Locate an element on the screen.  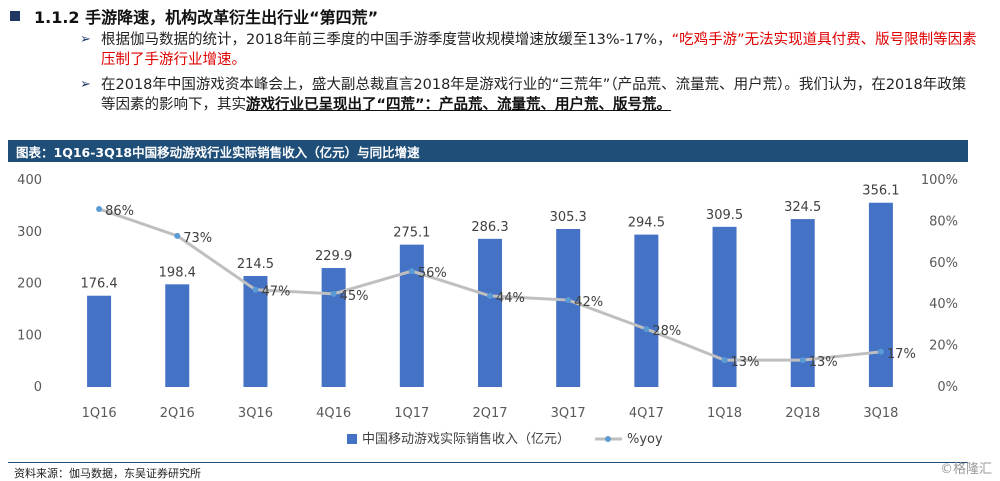
yoy-value-label: 73% is located at coordinates (197, 238).